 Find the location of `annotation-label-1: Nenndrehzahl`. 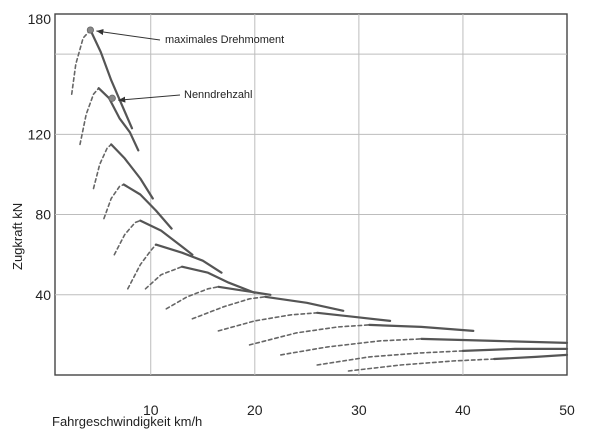

annotation-label-1: Nenndrehzahl is located at coordinates (218, 95).